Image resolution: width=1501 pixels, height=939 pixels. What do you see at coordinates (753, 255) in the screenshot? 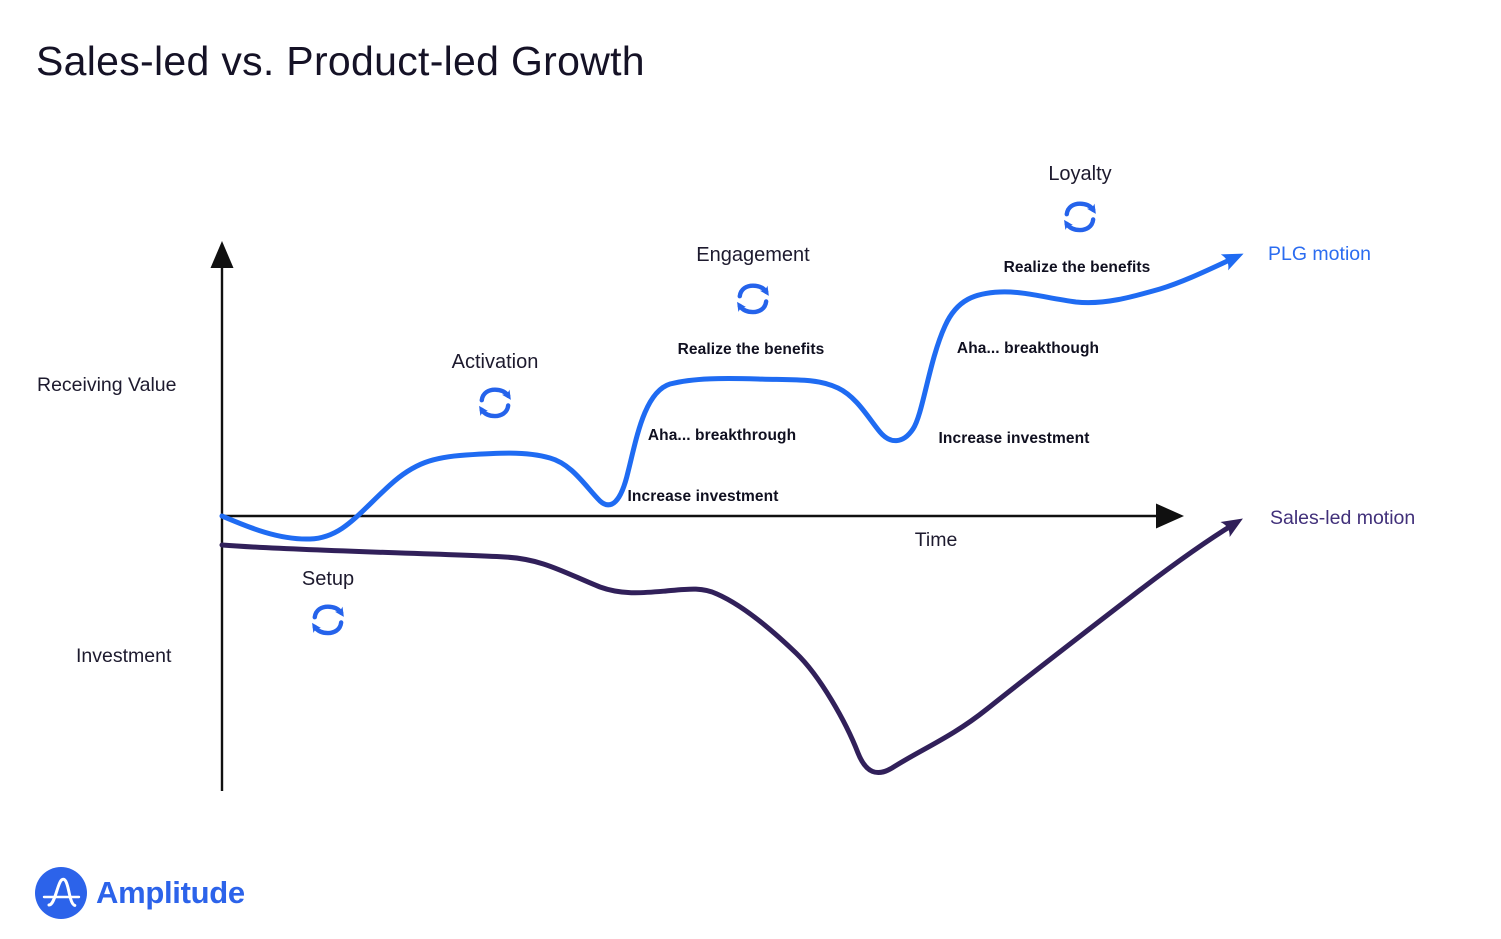
I see `stage-label-engagement: Engagement` at bounding box center [753, 255].